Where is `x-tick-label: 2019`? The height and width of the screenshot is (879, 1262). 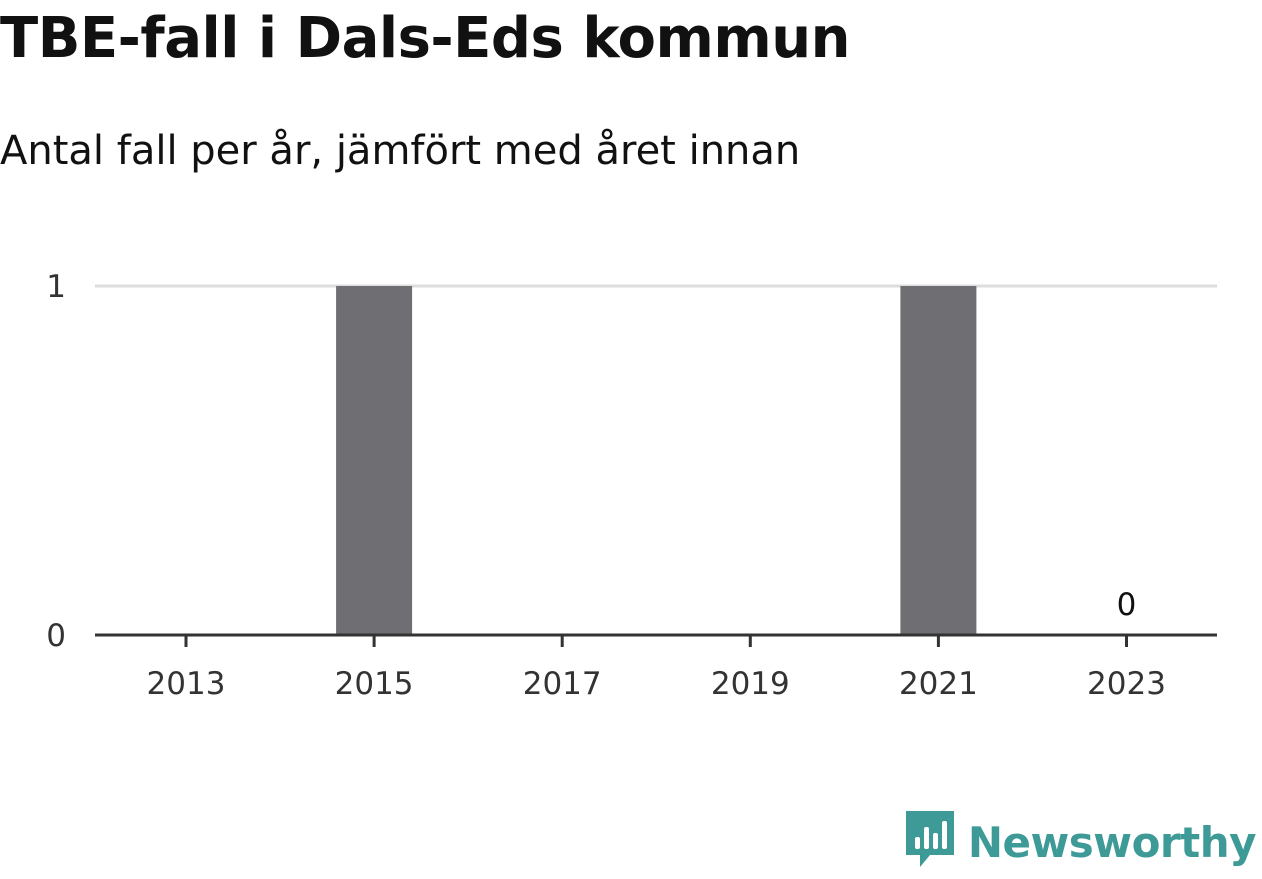
x-tick-label: 2019 is located at coordinates (750, 684).